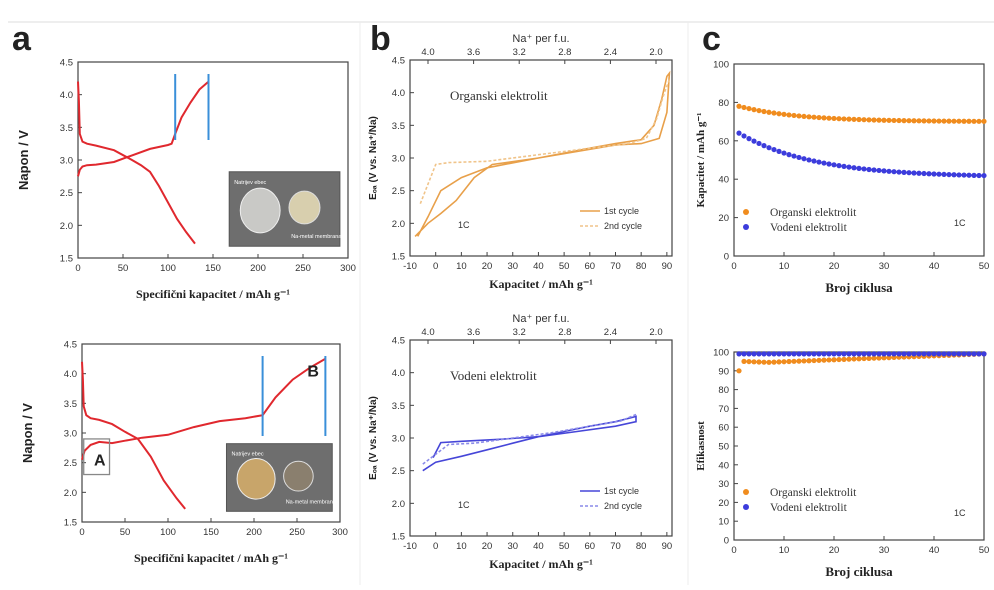 The width and height of the screenshot is (994, 590). Describe the element at coordinates (541, 564) in the screenshot. I see `x-axis-label: Kapacitet / mAh g⁻¹` at that location.